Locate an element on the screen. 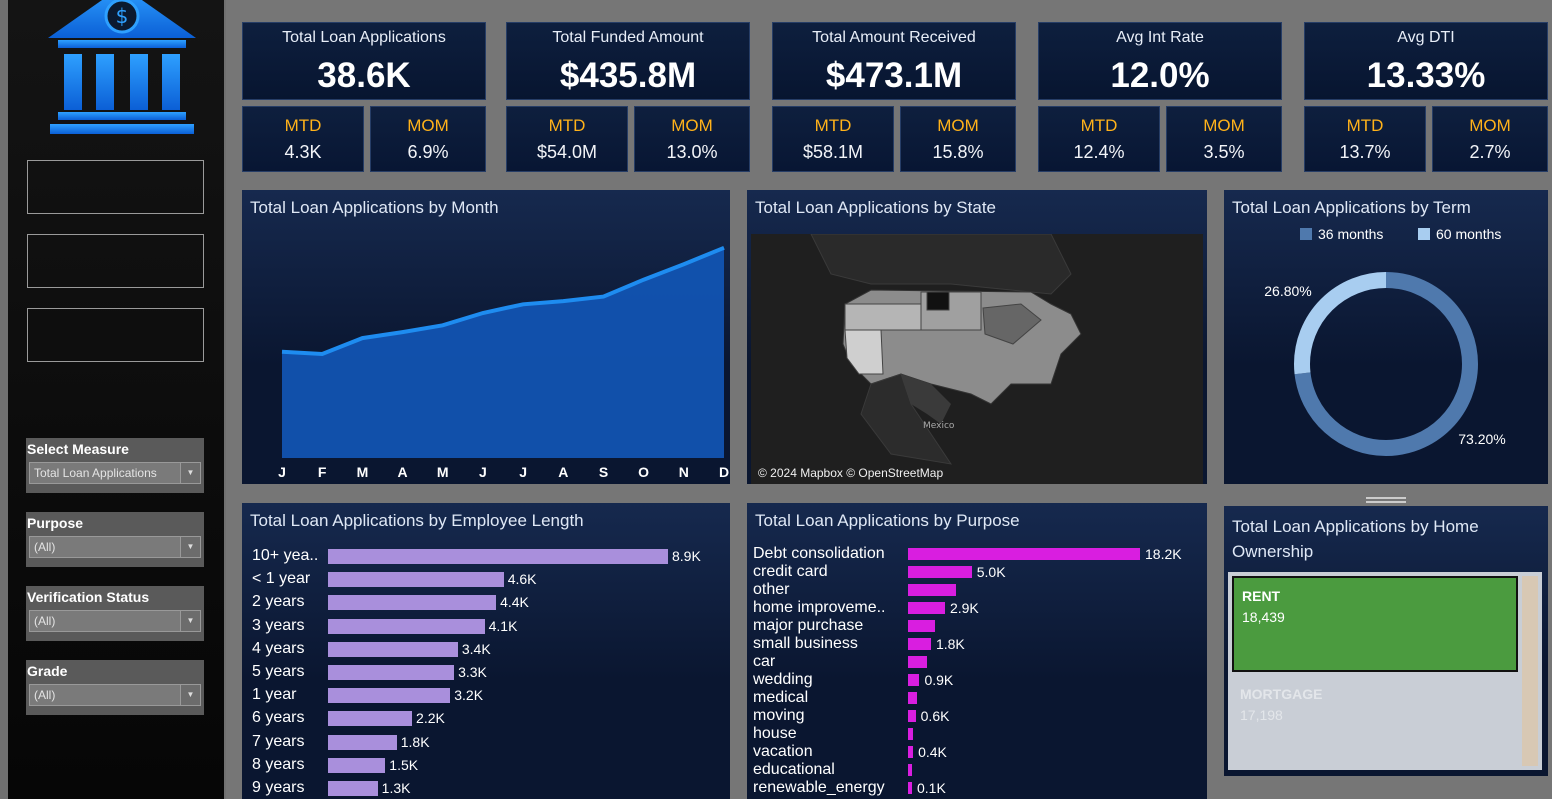 The image size is (1552, 799). bar-row: 1 year 3.2K is located at coordinates (487, 696).